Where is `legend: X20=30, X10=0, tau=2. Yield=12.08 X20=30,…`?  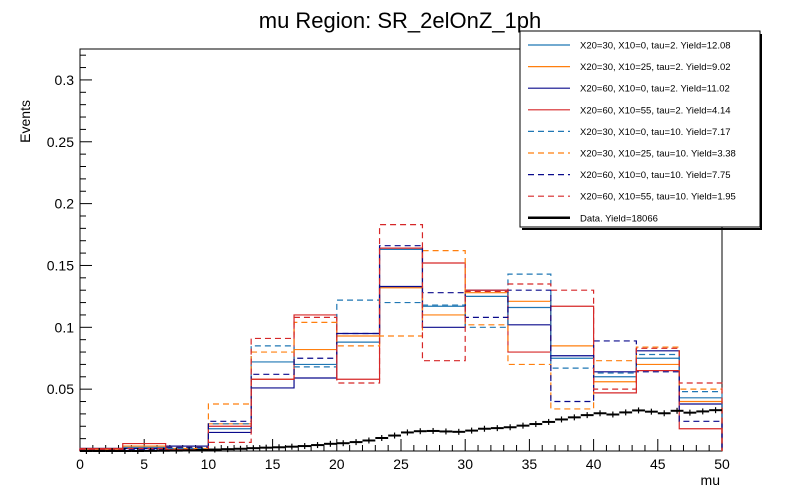
legend: X20=30, X10=0, tau=2. Yield=12.08 X20=30,… is located at coordinates (640, 130).